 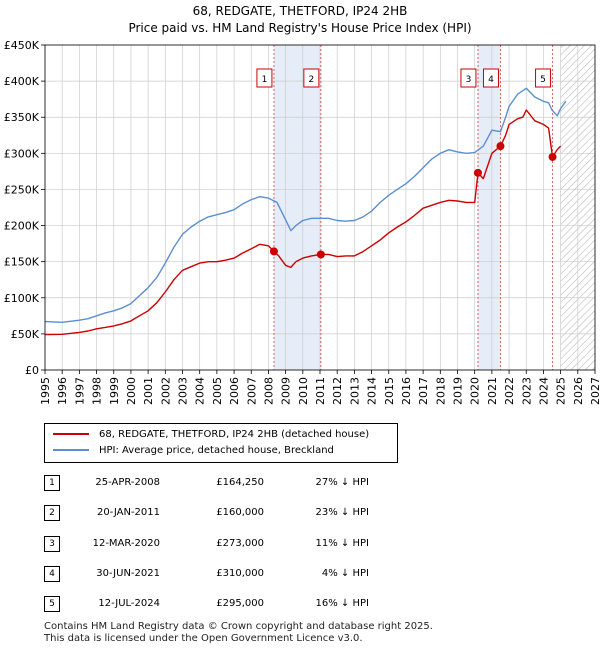 What do you see at coordinates (475, 391) in the screenshot?
I see `x-tick-label: 2020` at bounding box center [475, 391].